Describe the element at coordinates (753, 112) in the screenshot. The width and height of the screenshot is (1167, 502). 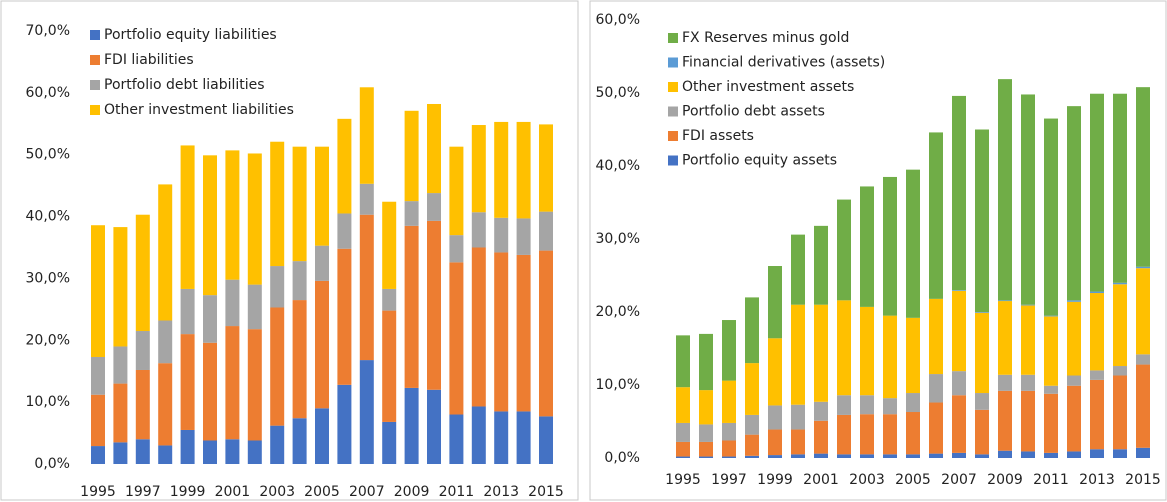
I see `legend-label: Portfolio debt assets` at that location.